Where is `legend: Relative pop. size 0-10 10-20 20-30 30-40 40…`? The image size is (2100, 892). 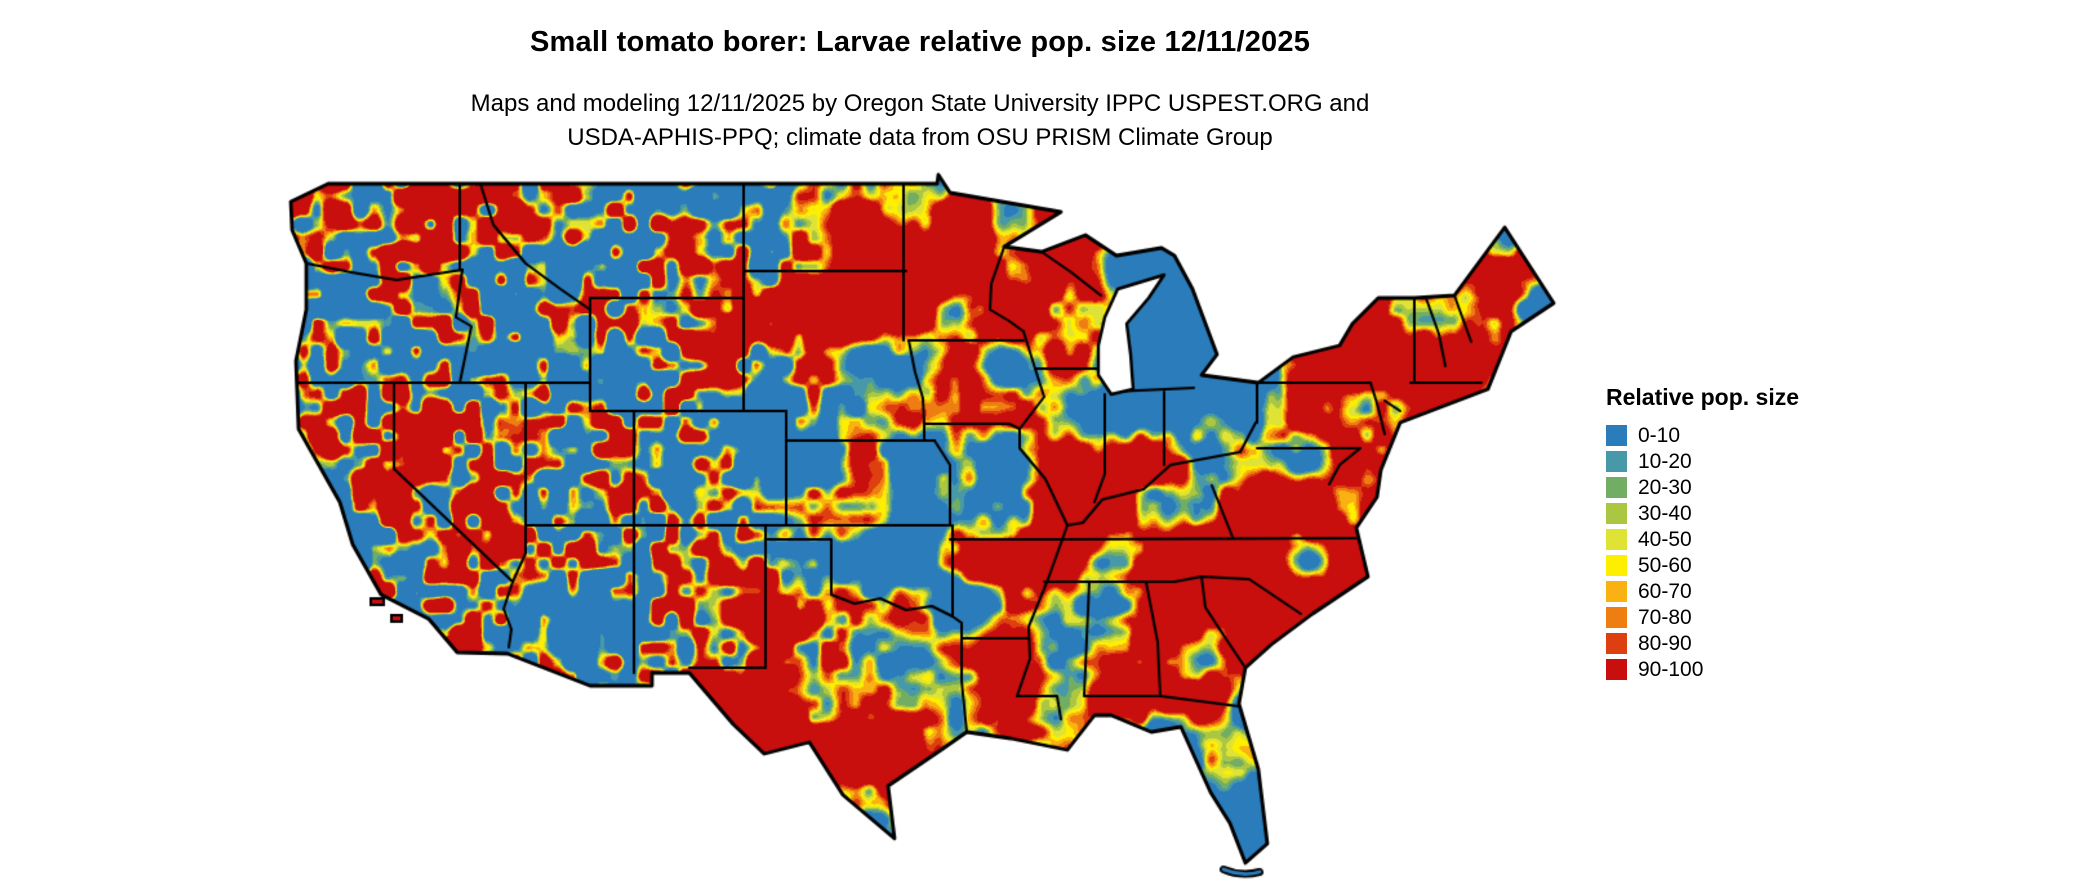 legend: Relative pop. size 0-10 10-20 20-30 30-40 40… is located at coordinates (1702, 533).